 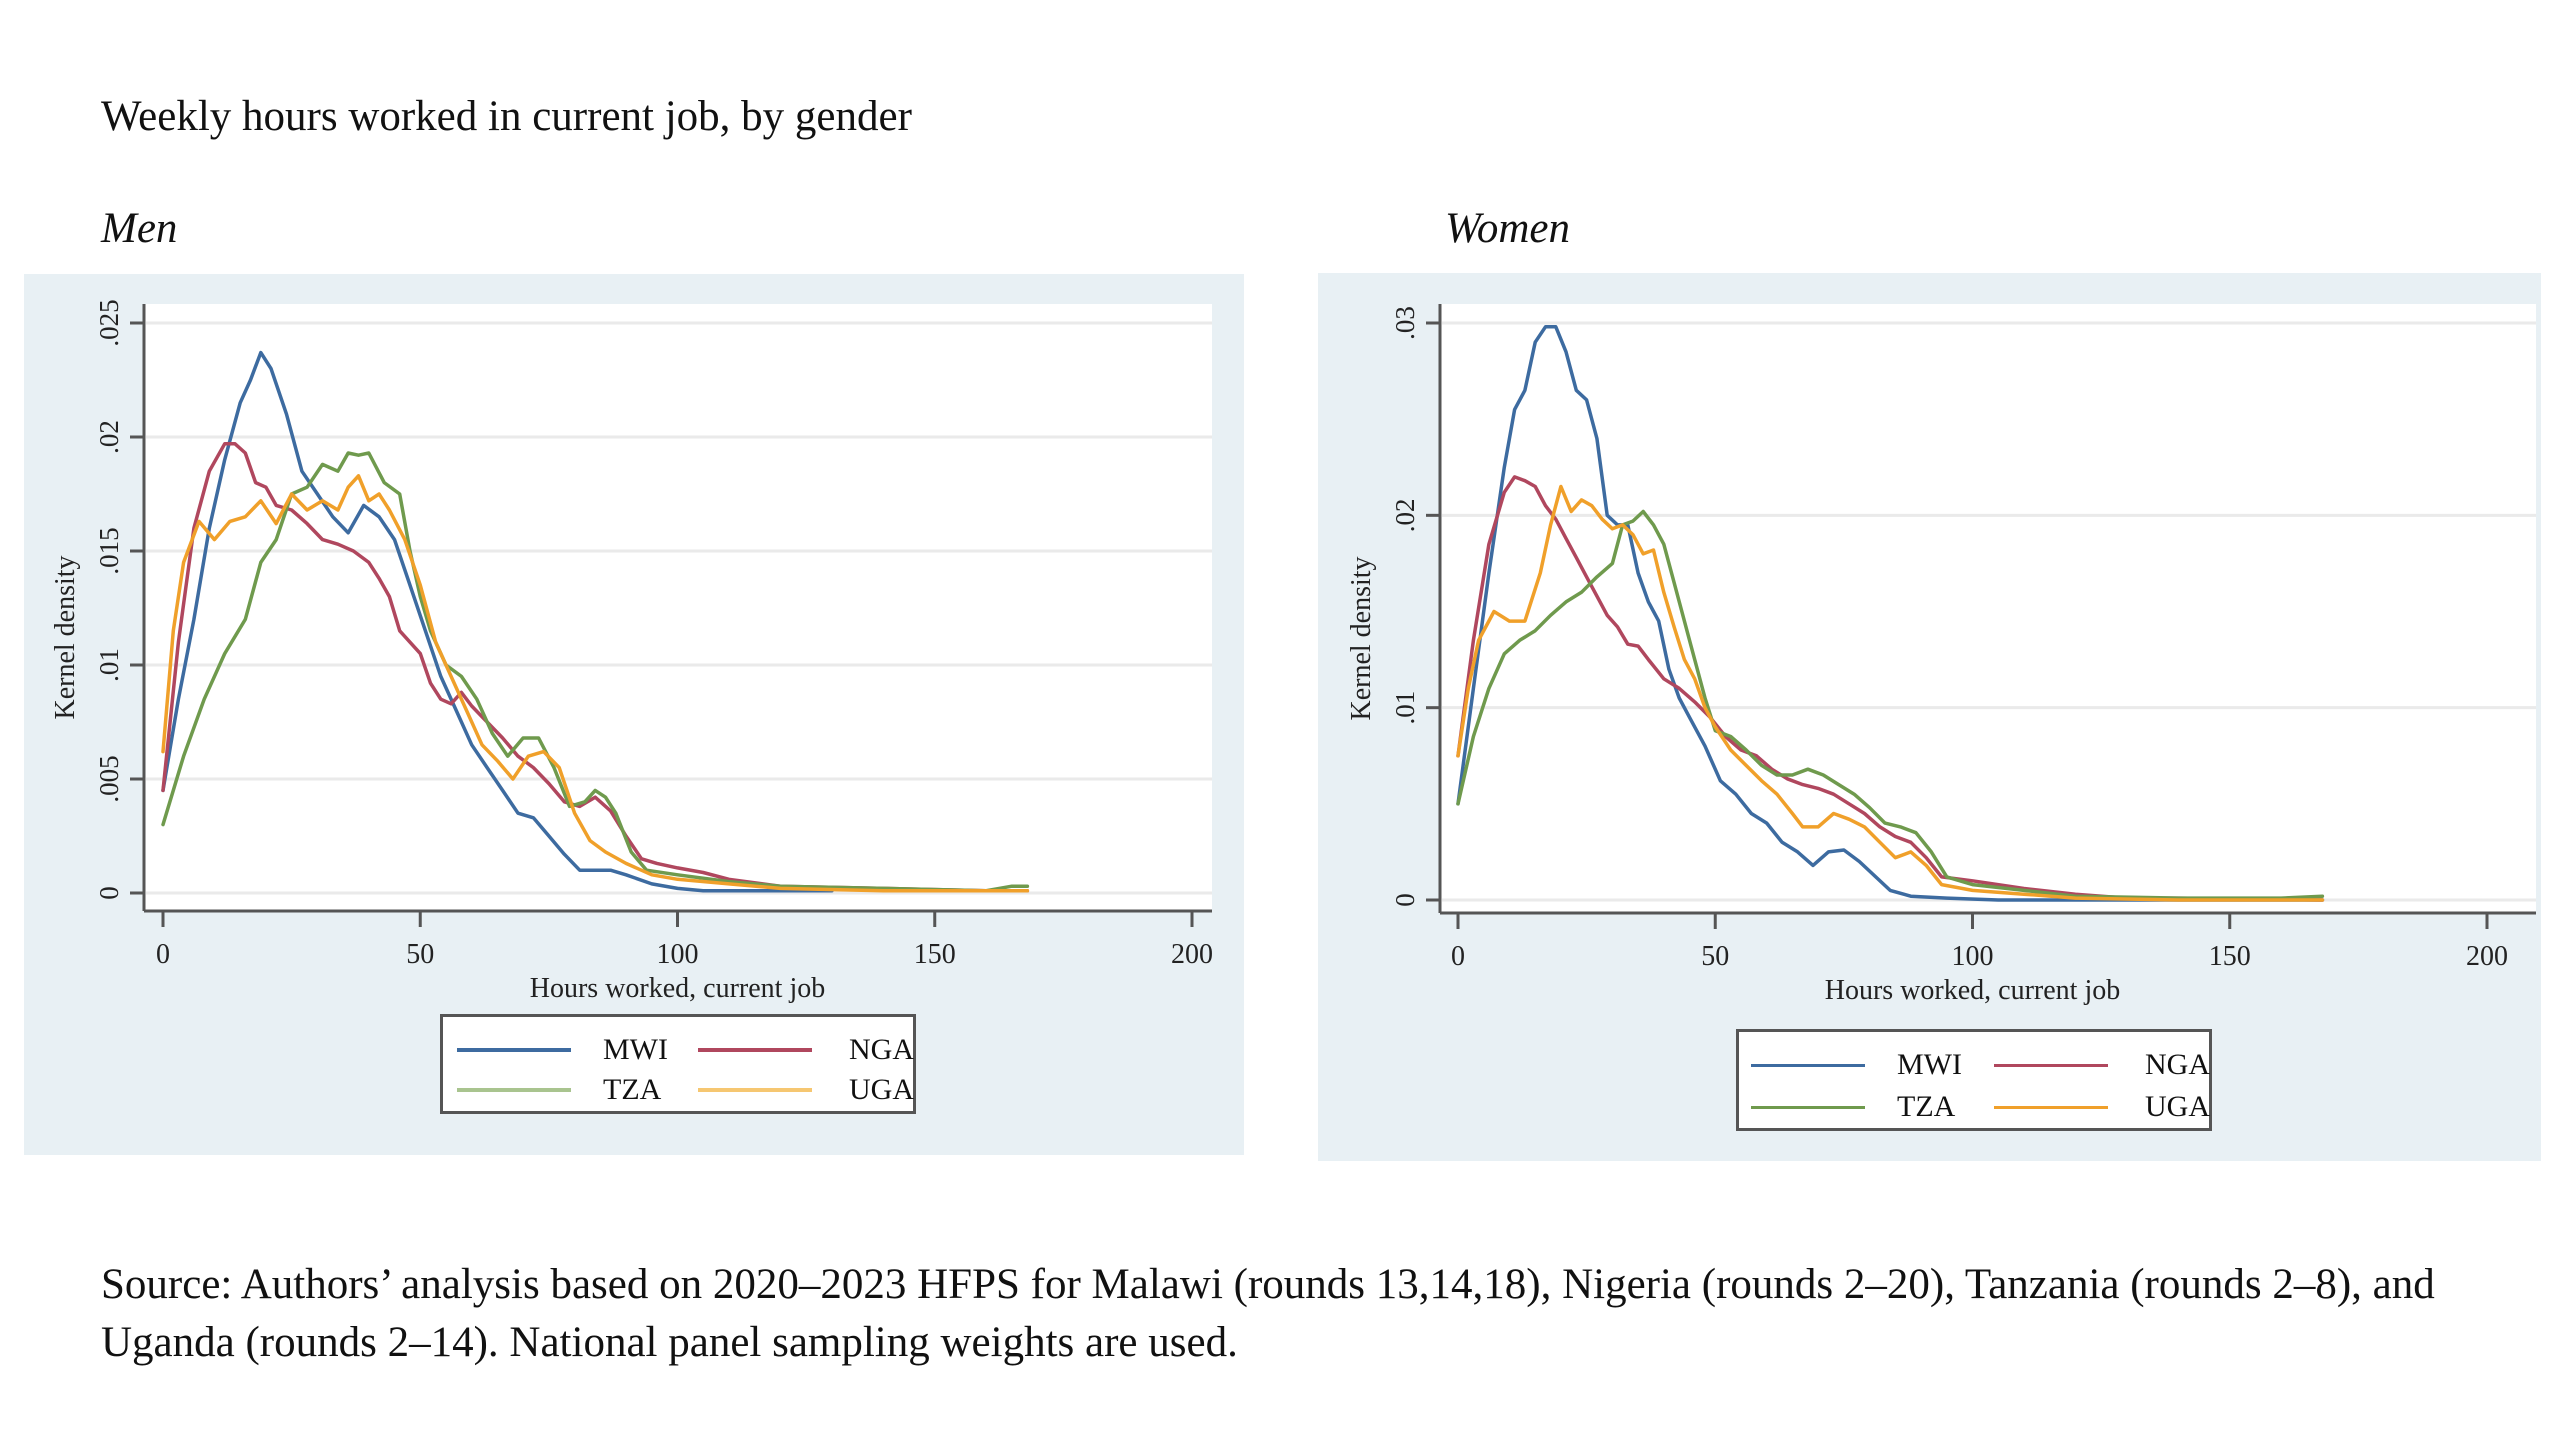 I want to click on y-tick-label: .025, so click(x=109, y=322).